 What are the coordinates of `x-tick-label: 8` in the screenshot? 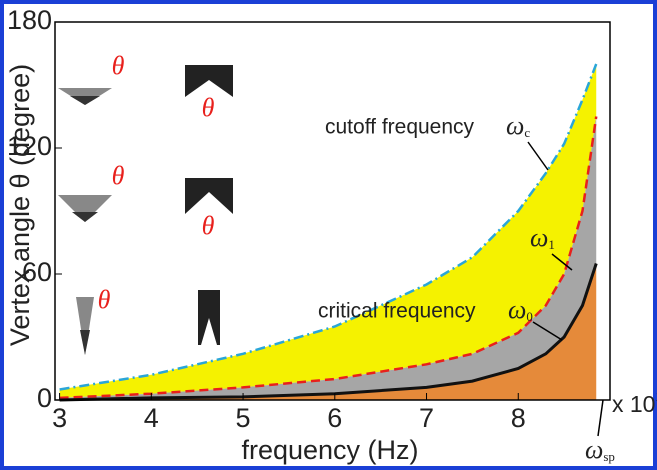 It's located at (518, 418).